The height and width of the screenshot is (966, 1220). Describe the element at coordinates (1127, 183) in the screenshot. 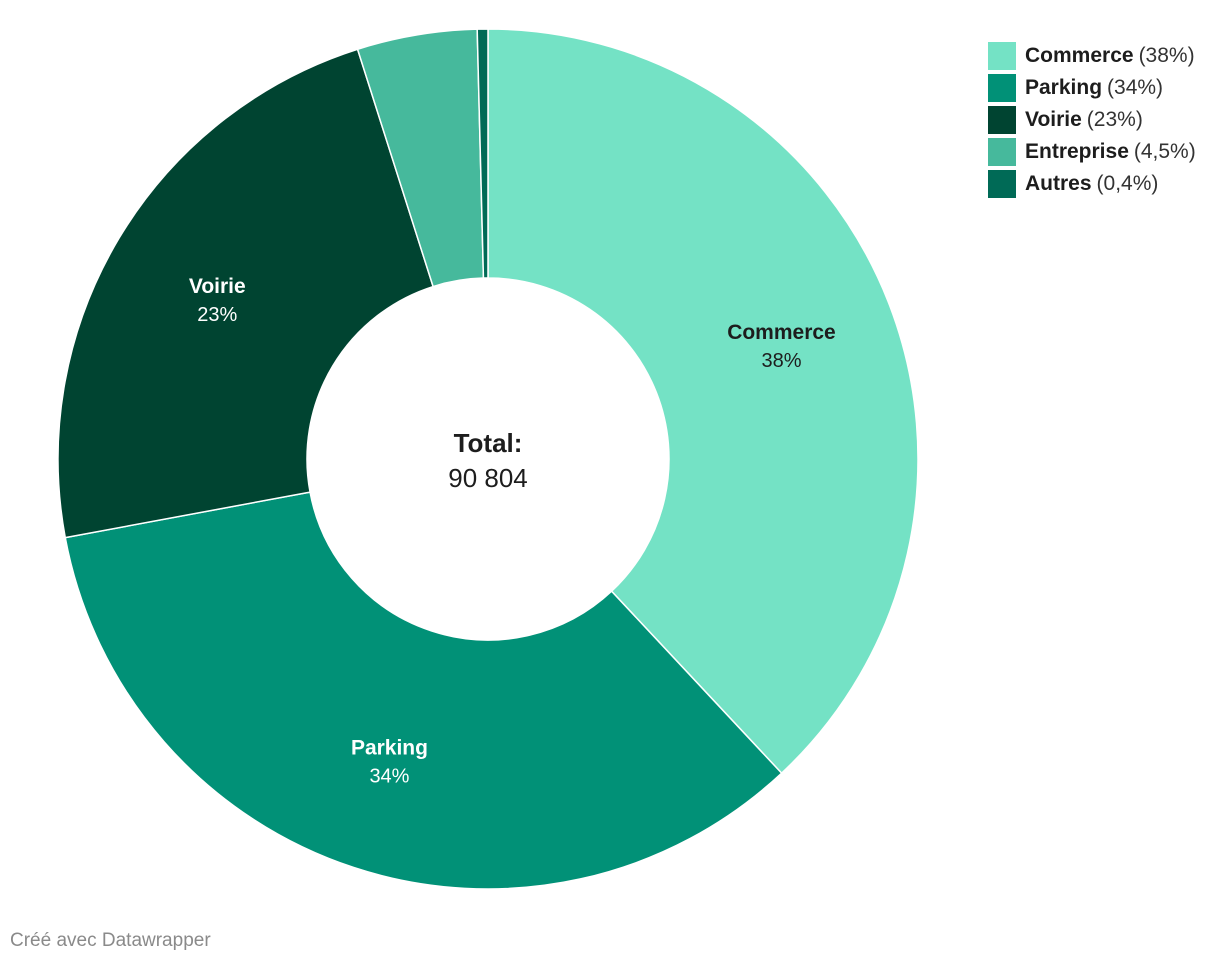

I see `legend-value: (0,4%)` at that location.